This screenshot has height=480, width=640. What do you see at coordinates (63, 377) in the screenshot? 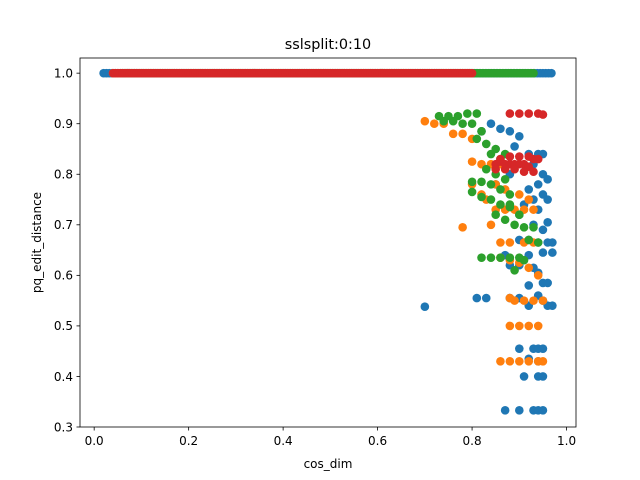
I see `y-tick-label: 0.4` at bounding box center [63, 377].